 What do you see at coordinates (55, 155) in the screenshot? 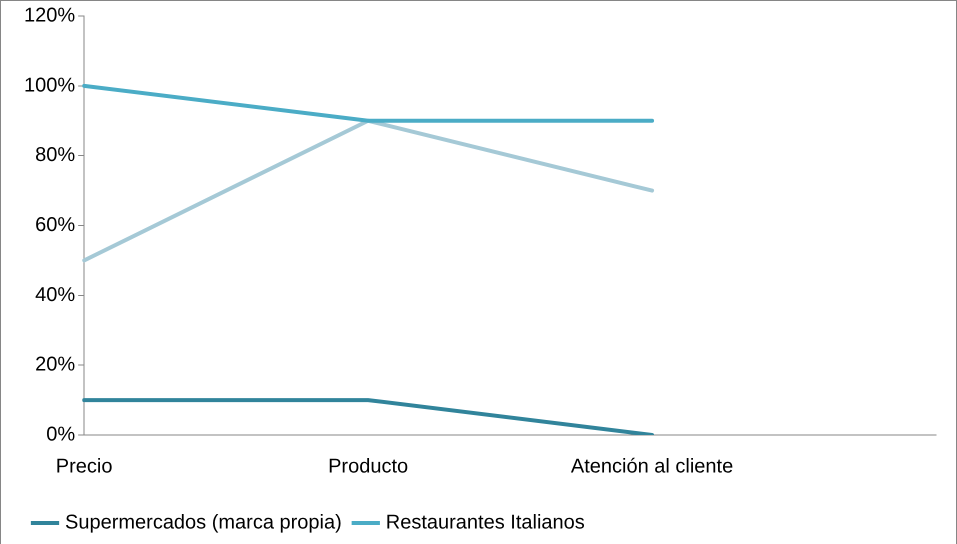
I see `y-tick-label: 80%` at bounding box center [55, 155].